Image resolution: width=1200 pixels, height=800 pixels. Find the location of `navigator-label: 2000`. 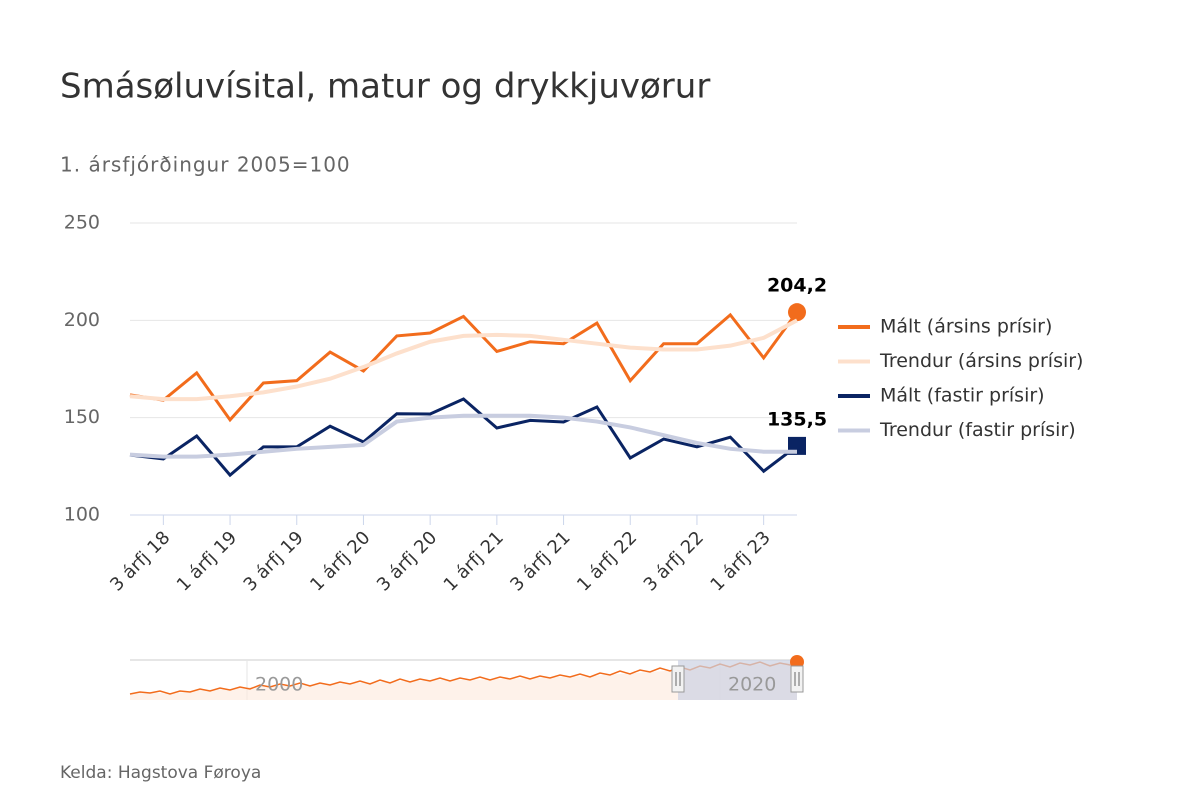

navigator-label: 2000 is located at coordinates (279, 685).